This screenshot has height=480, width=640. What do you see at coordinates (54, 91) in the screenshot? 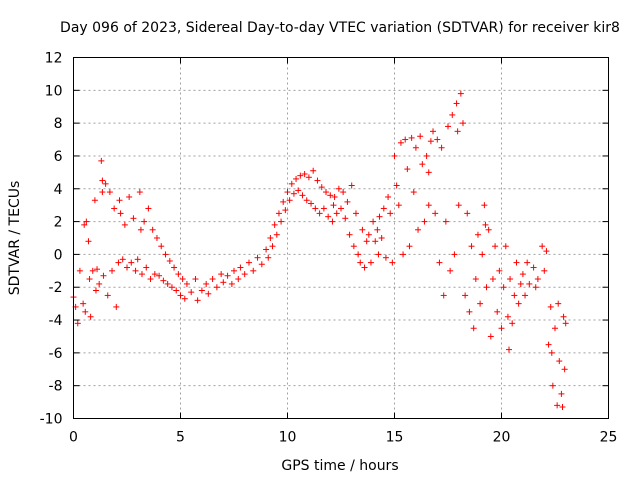
I see `y-tick-label: 10` at bounding box center [54, 91].